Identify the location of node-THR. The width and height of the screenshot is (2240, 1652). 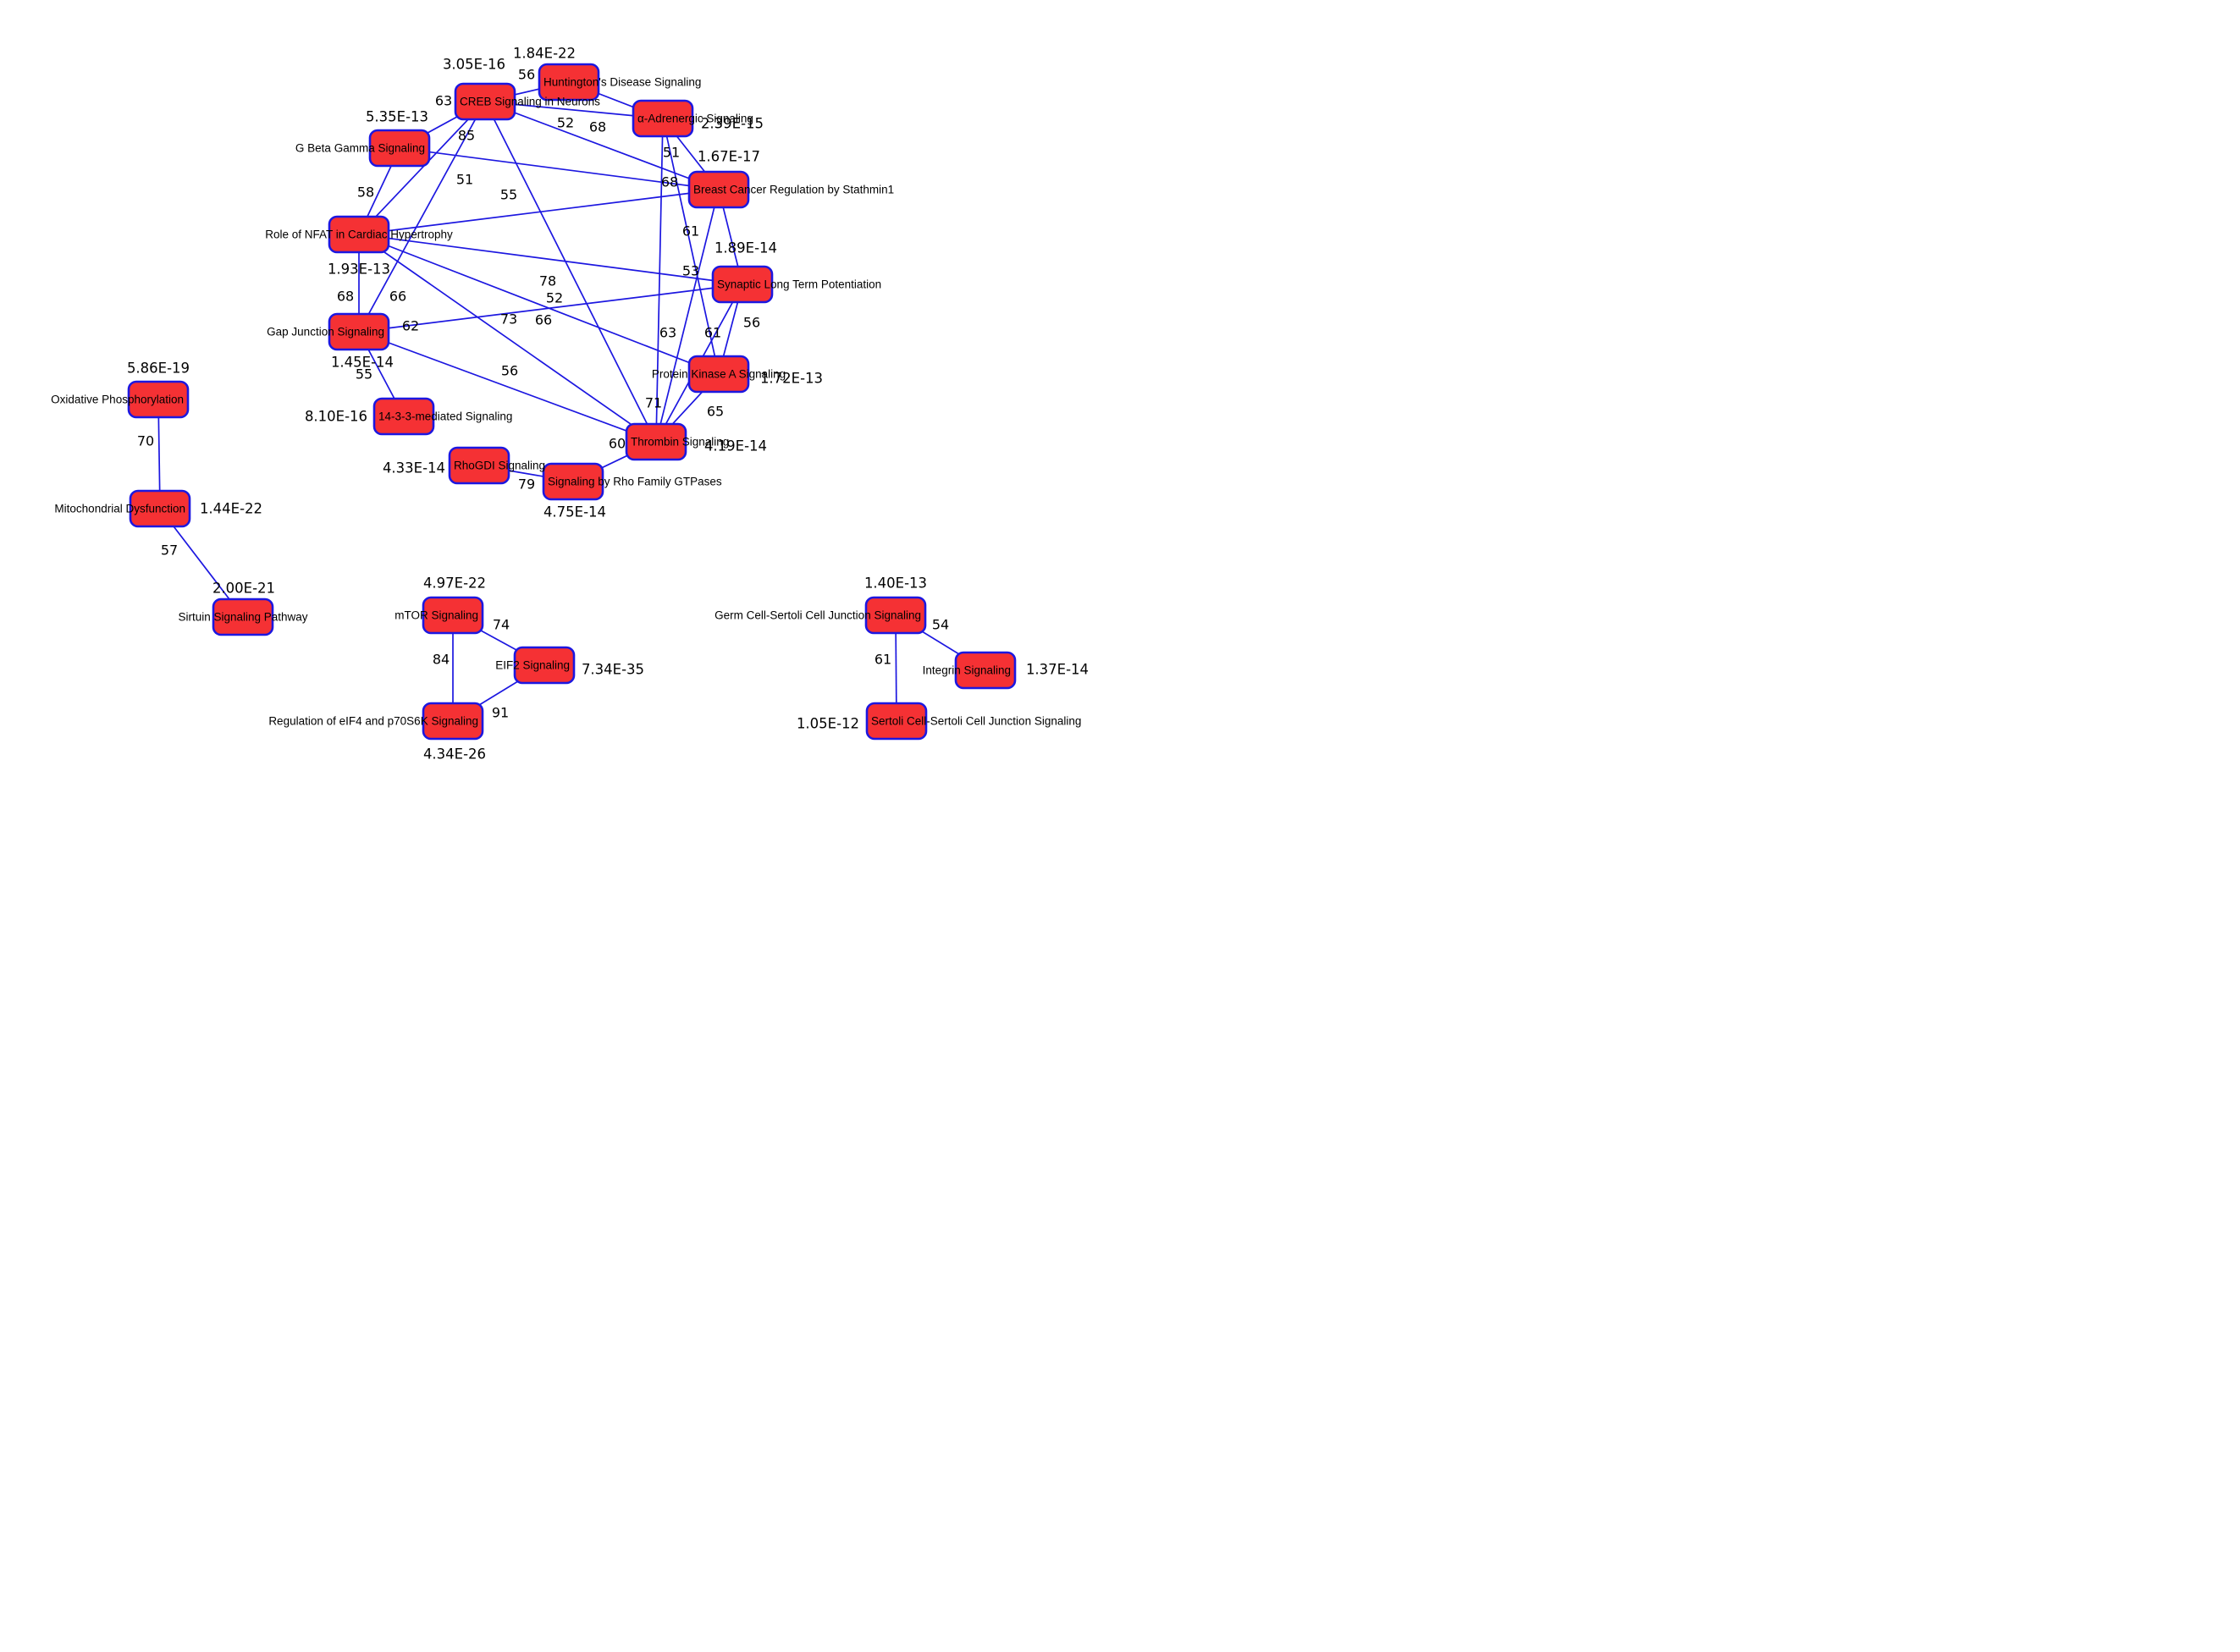
(656, 441).